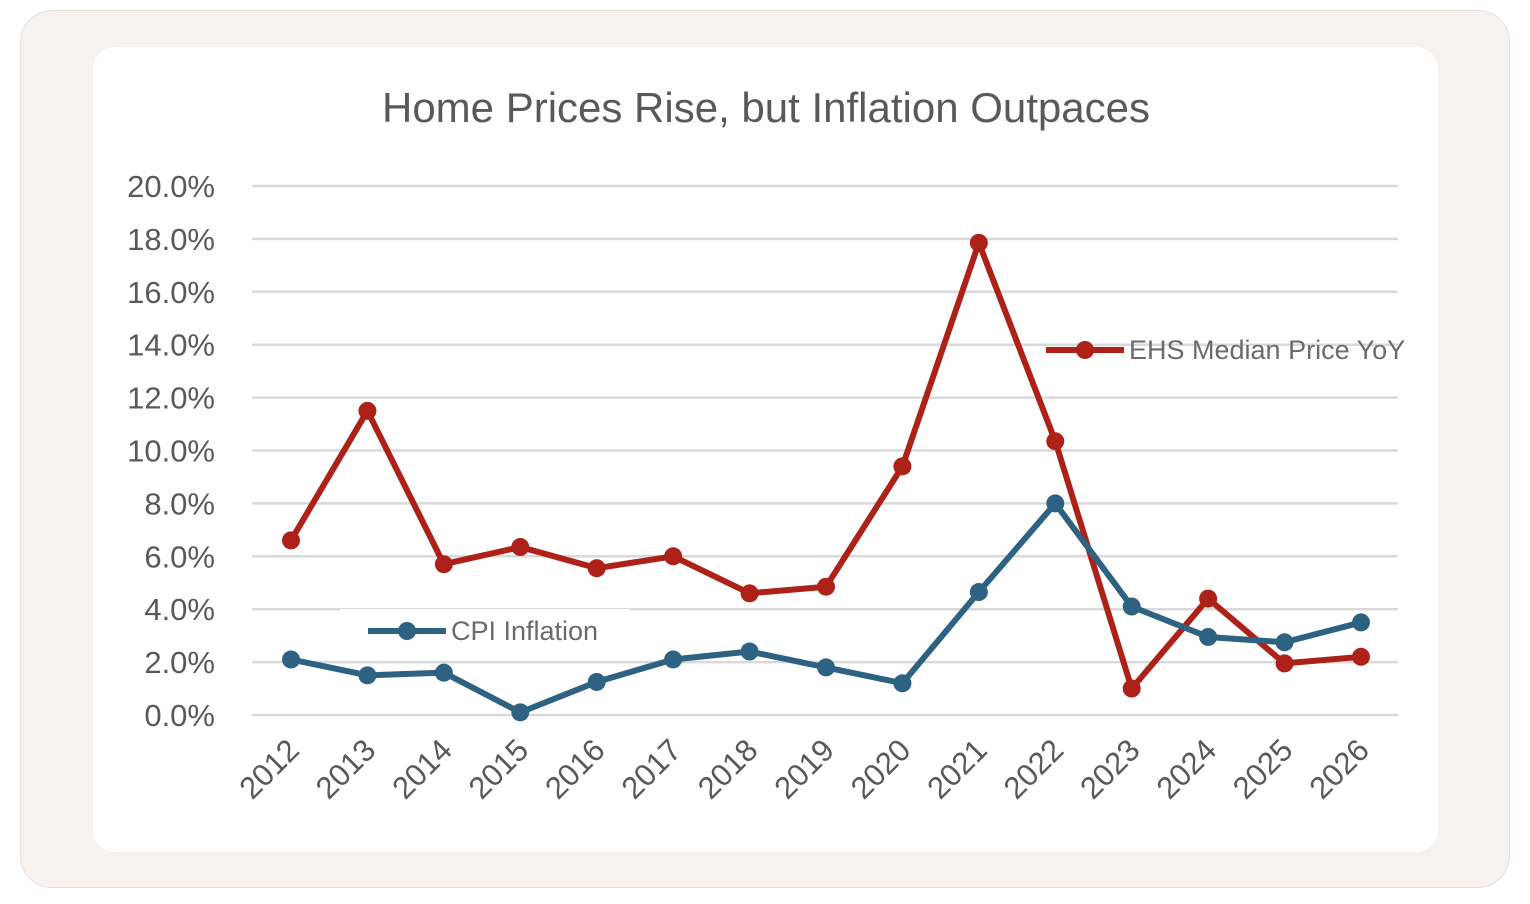 The width and height of the screenshot is (1530, 904). Describe the element at coordinates (171, 398) in the screenshot. I see `y-tick-label: 12.0%` at that location.